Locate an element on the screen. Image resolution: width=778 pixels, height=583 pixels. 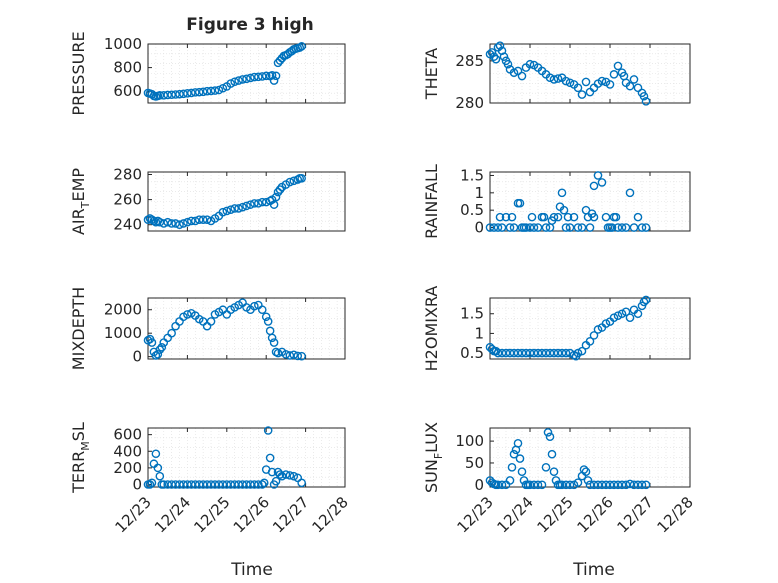
x-axis-label-left: Time is located at coordinates (251, 570).